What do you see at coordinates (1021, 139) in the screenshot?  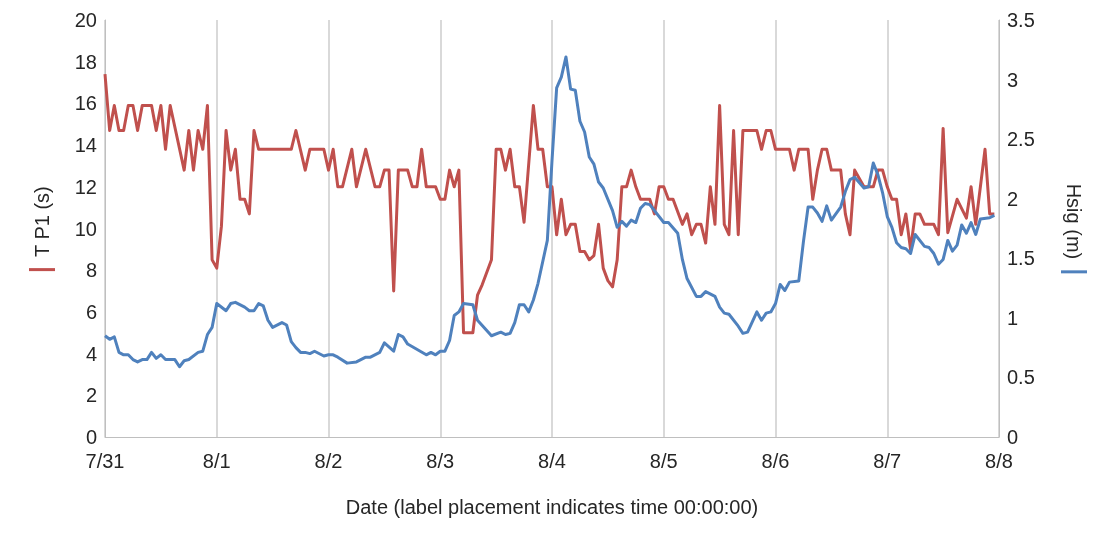 I see `y2-tick-label: 2.5` at bounding box center [1021, 139].